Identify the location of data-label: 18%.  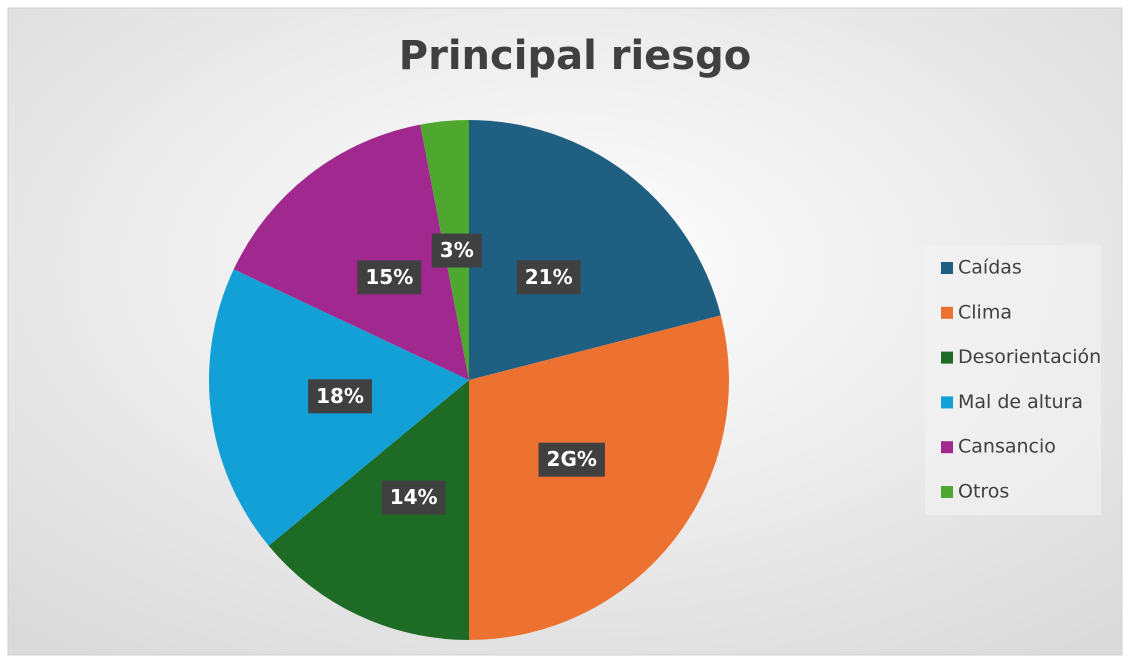
(340, 396).